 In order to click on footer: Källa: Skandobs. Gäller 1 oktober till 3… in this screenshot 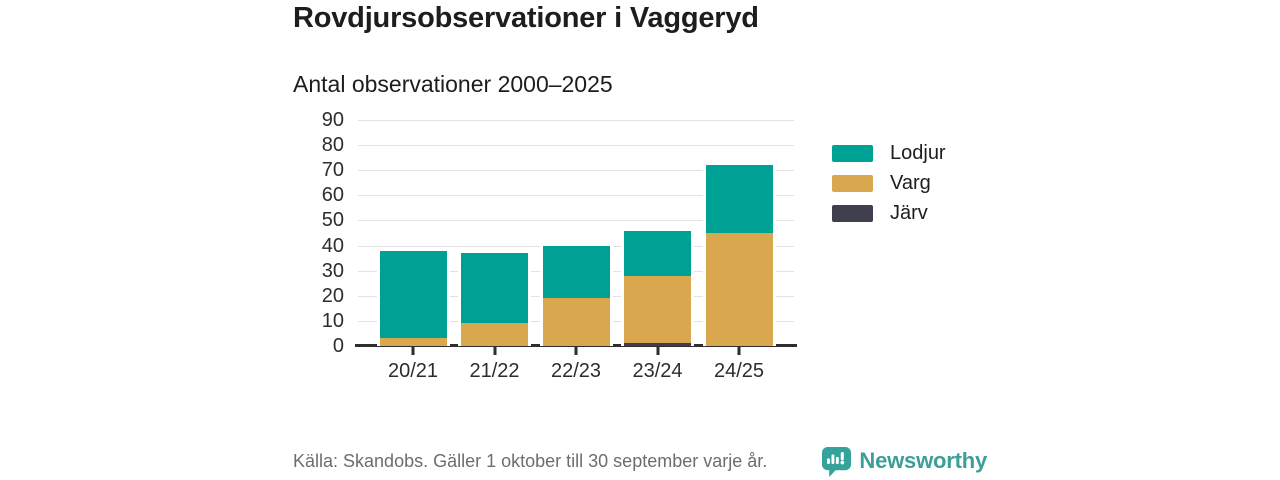, I will do `click(640, 461)`.